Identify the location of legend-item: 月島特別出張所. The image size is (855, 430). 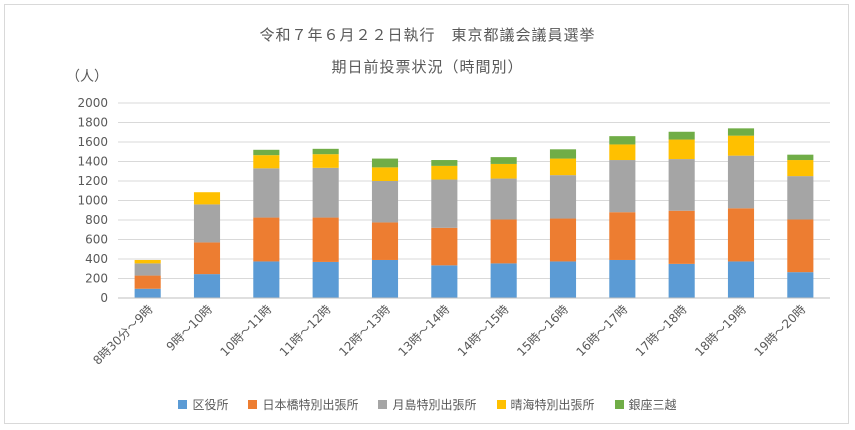
(427, 404).